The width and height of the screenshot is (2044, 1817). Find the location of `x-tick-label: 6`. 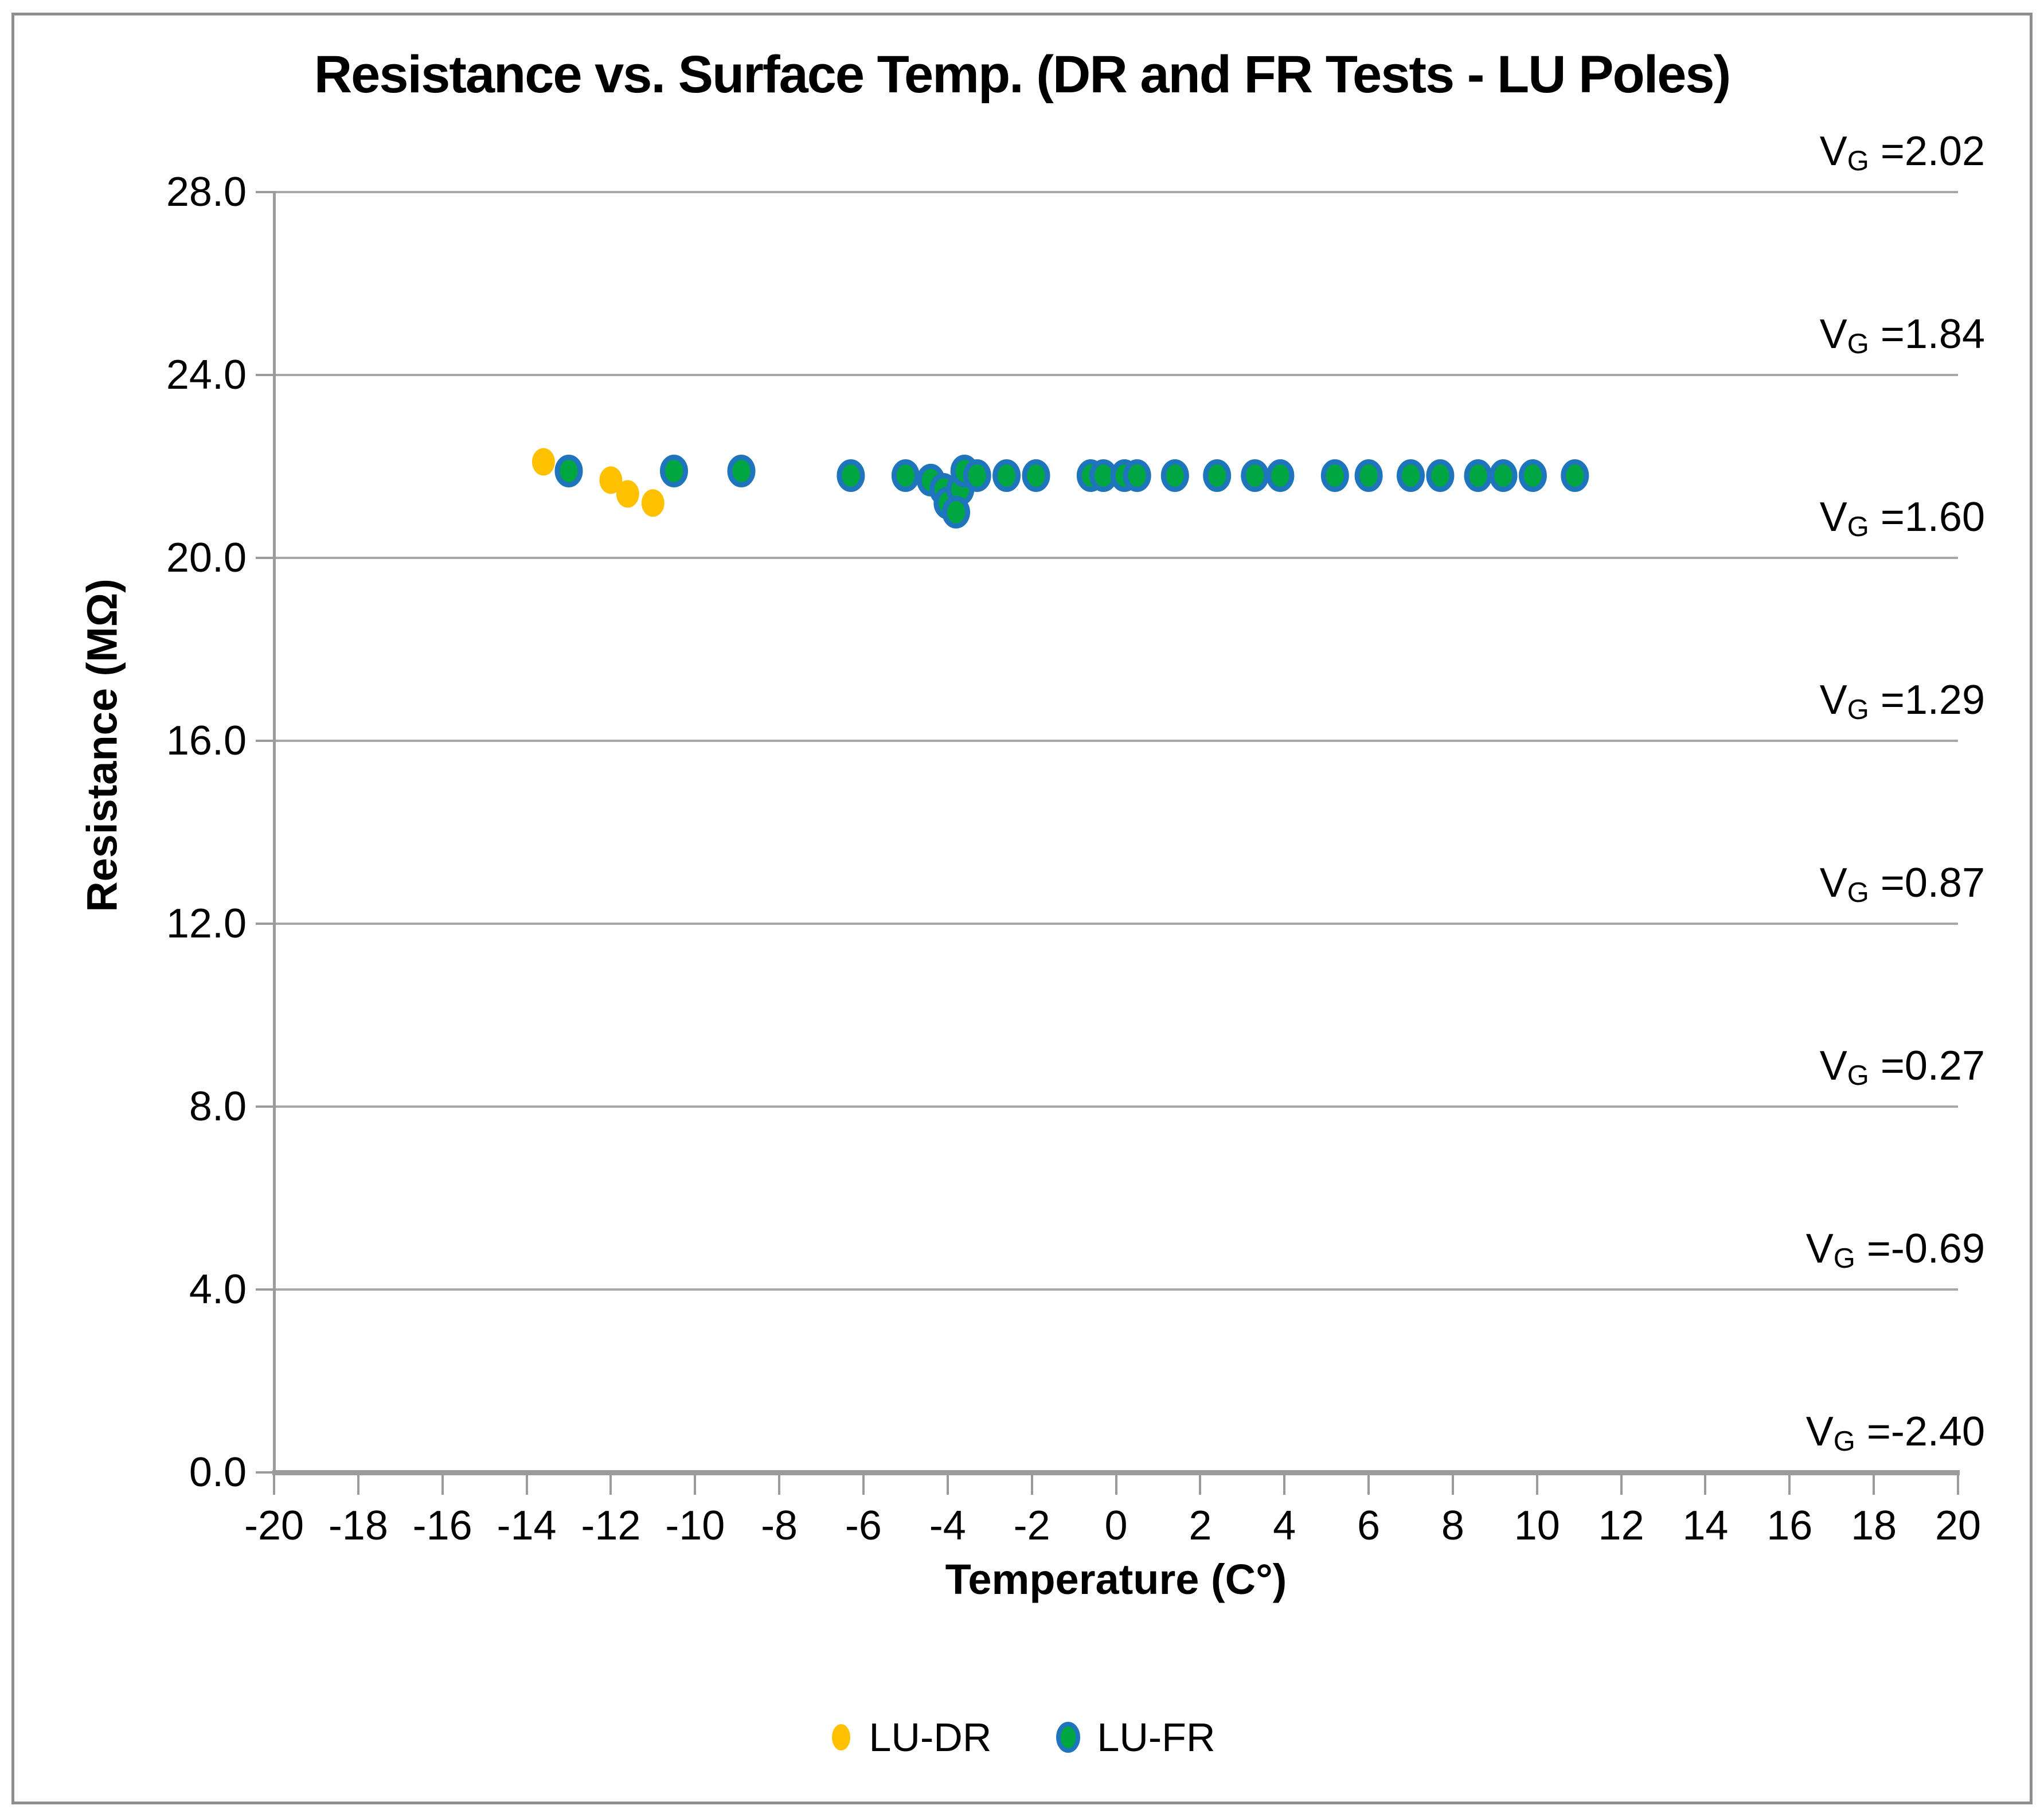

x-tick-label: 6 is located at coordinates (1369, 1526).